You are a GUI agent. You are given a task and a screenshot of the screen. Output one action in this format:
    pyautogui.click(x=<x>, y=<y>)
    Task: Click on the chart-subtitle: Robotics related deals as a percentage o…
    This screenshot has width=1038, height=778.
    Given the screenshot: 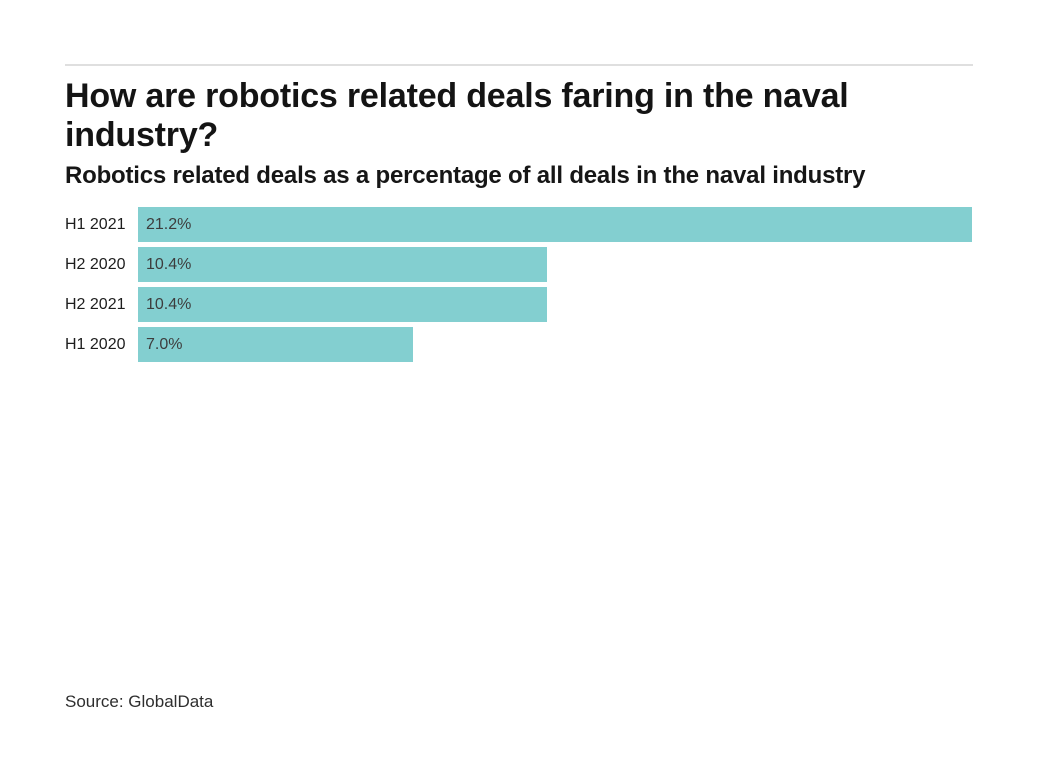 What is the action you would take?
    pyautogui.click(x=465, y=175)
    